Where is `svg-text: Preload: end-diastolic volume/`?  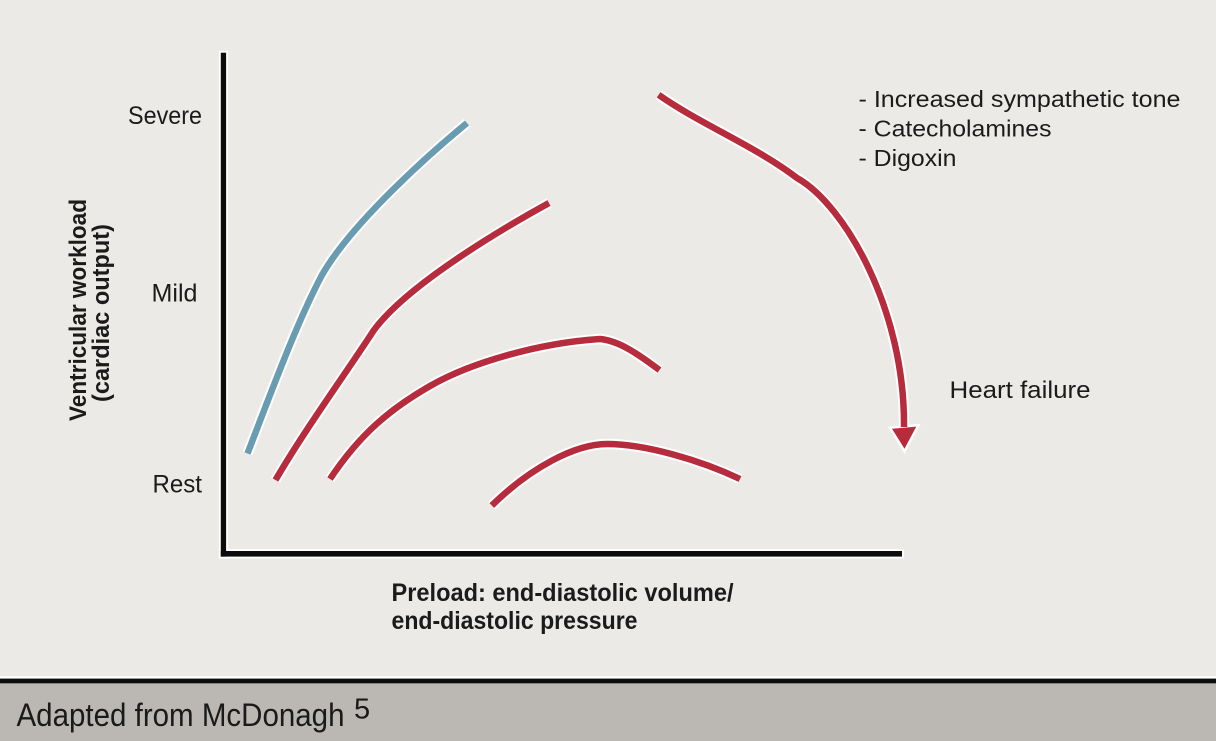
svg-text: Preload: end-diastolic volume/ is located at coordinates (563, 593).